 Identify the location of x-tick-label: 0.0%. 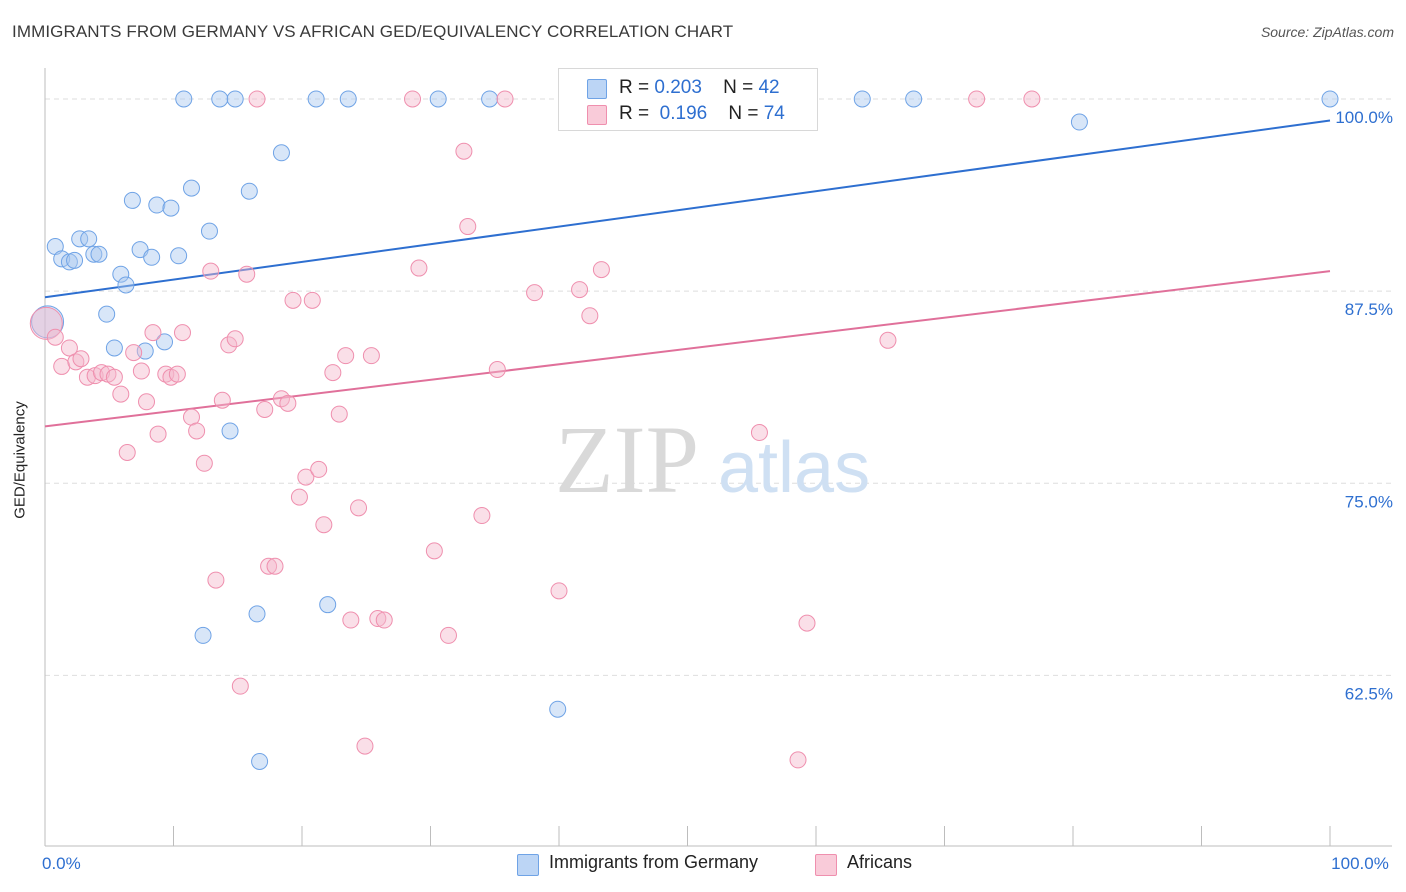
(61, 863).